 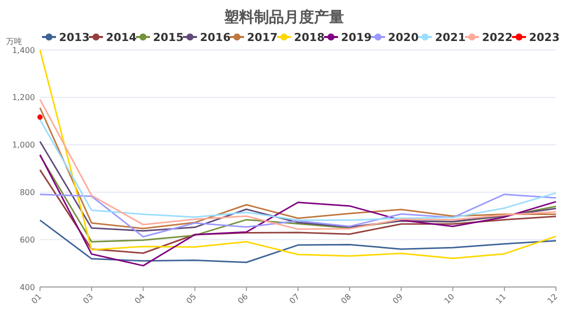 I want to click on x-tick-label: 08, so click(x=346, y=299).